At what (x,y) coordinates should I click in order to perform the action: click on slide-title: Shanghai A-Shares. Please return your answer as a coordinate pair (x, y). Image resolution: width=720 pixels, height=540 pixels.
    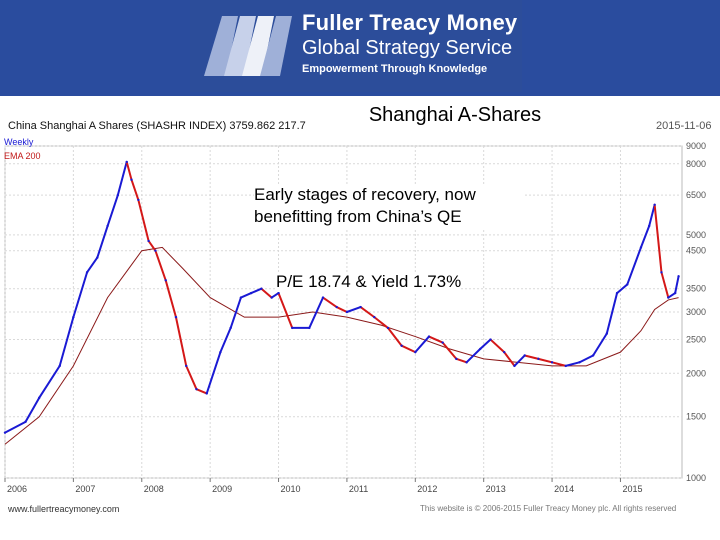
    Looking at the image, I should click on (455, 115).